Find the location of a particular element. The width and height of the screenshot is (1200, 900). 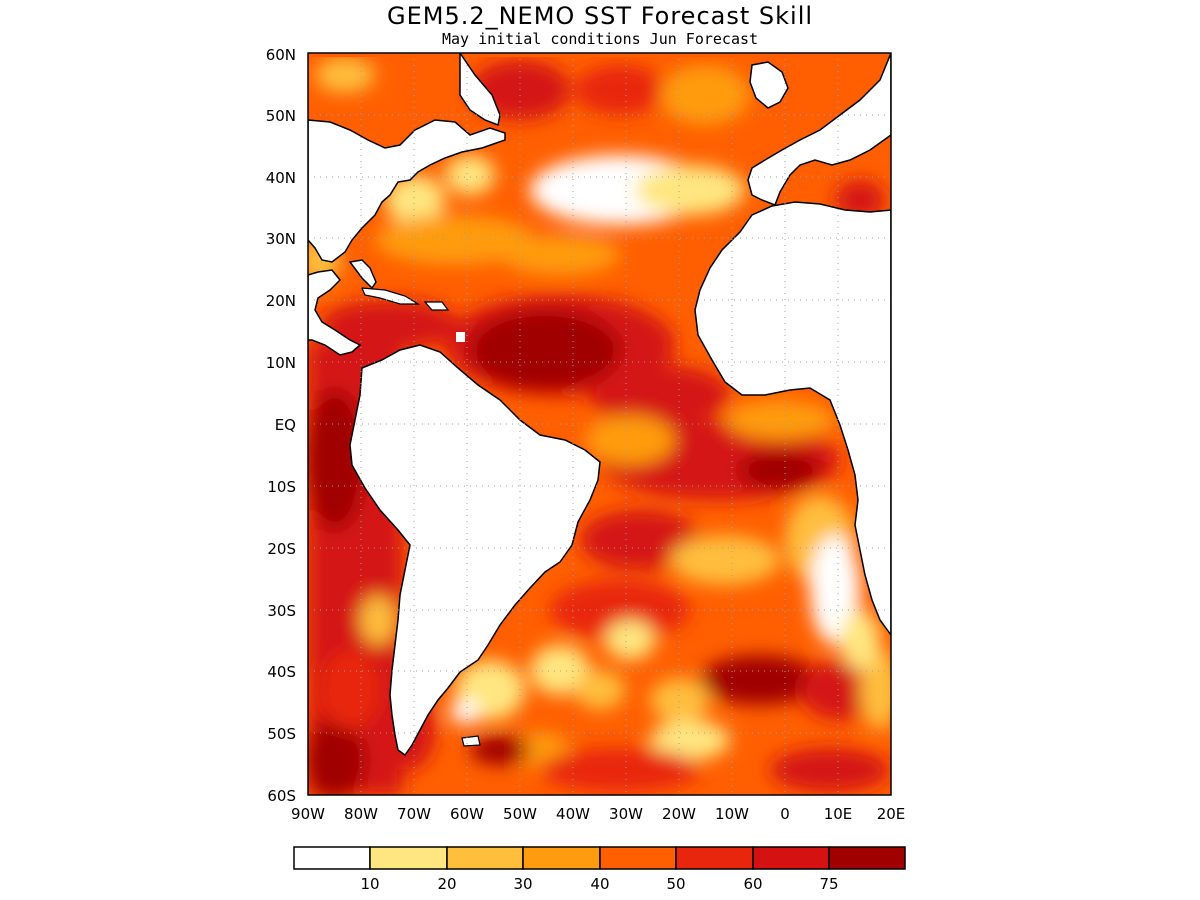

lon-tick: 50W is located at coordinates (520, 814).